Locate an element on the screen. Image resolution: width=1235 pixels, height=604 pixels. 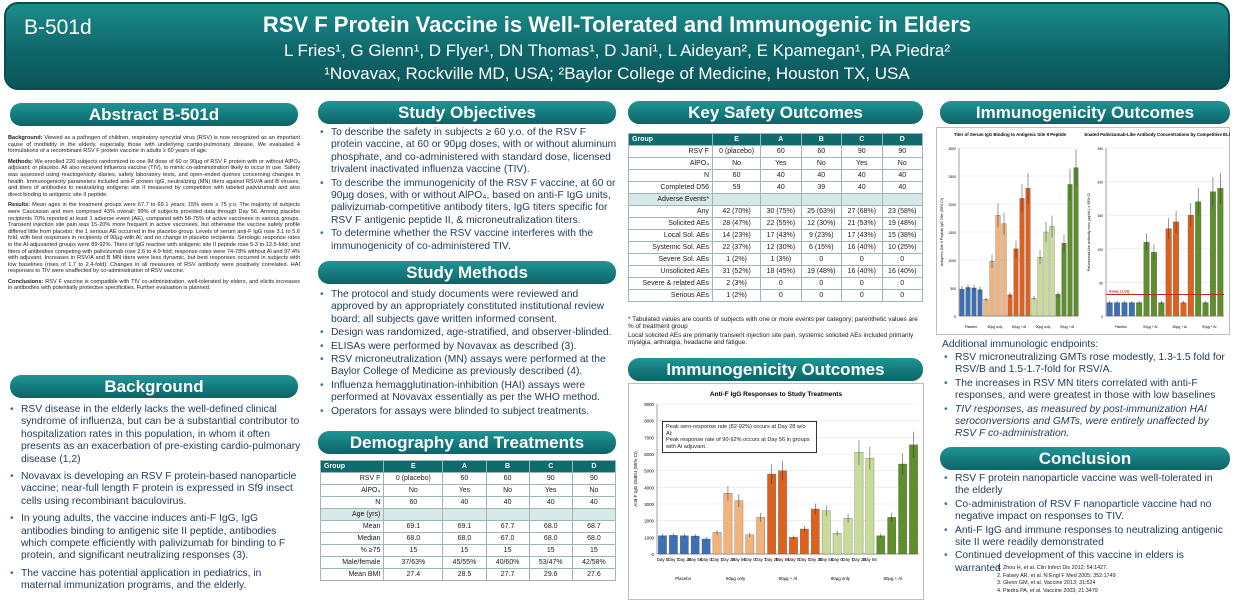
additional-endpoints-title: Additional immunologic endpoints: is located at coordinates (1020, 344).